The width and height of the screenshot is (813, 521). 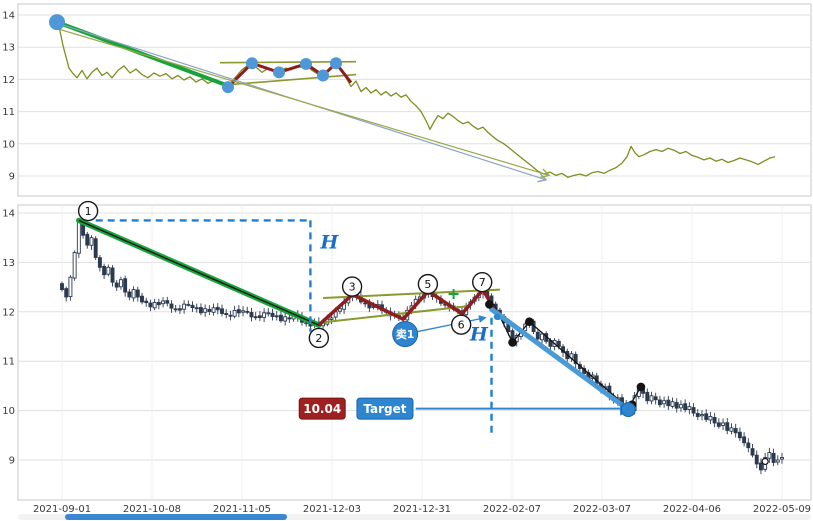 What do you see at coordinates (453, 294) in the screenshot?
I see `plus-marker` at bounding box center [453, 294].